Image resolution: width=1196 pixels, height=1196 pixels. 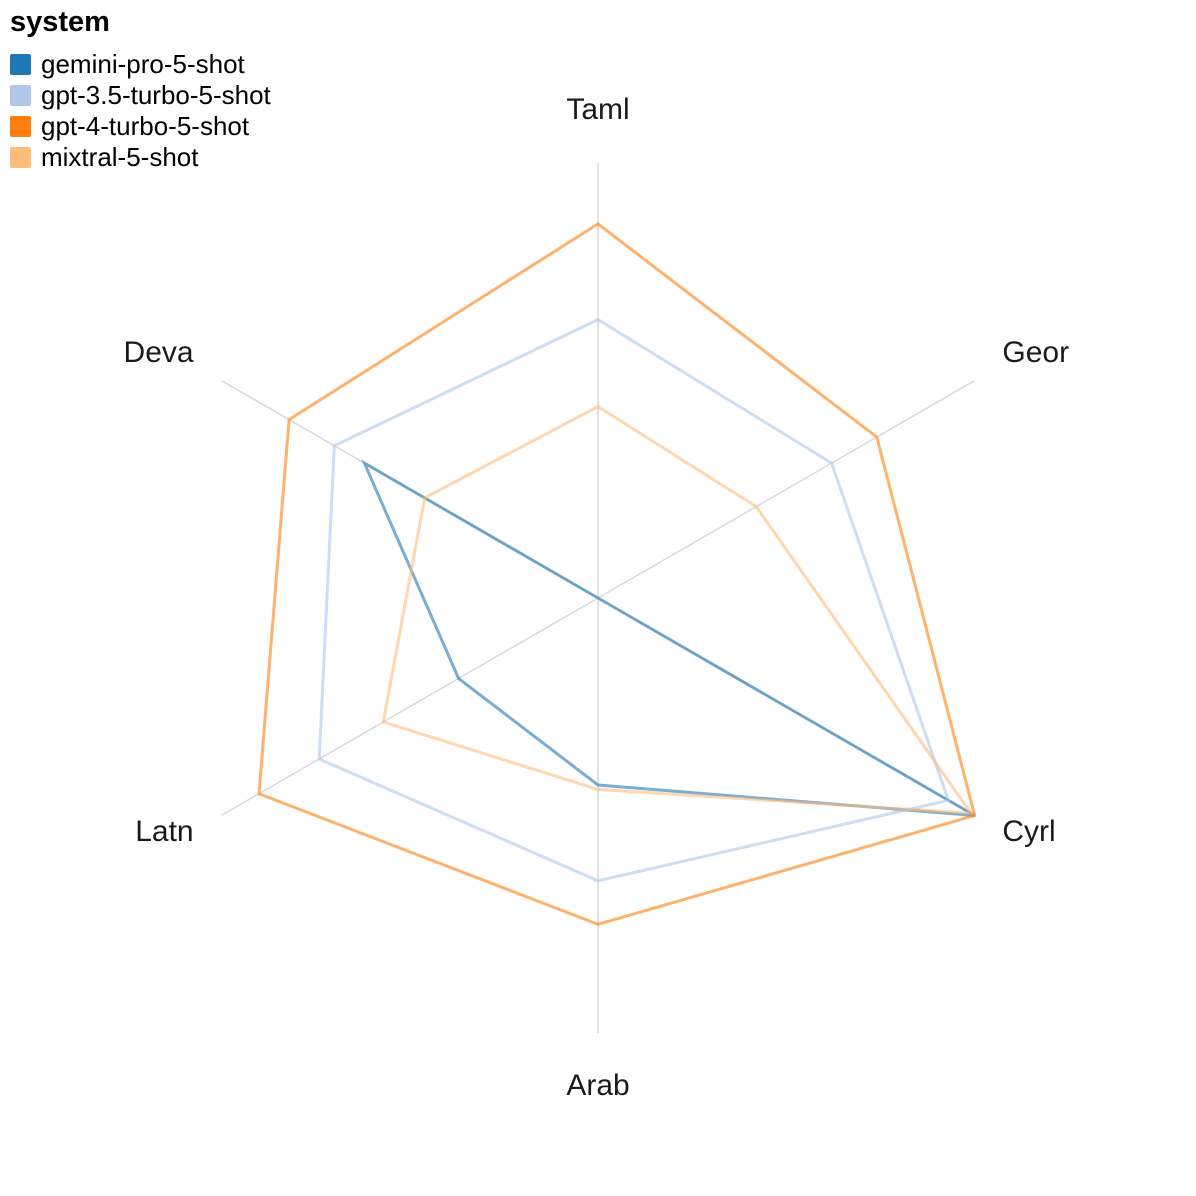 What do you see at coordinates (143, 64) in the screenshot?
I see `legend-label: gemini-pro-5-shot` at bounding box center [143, 64].